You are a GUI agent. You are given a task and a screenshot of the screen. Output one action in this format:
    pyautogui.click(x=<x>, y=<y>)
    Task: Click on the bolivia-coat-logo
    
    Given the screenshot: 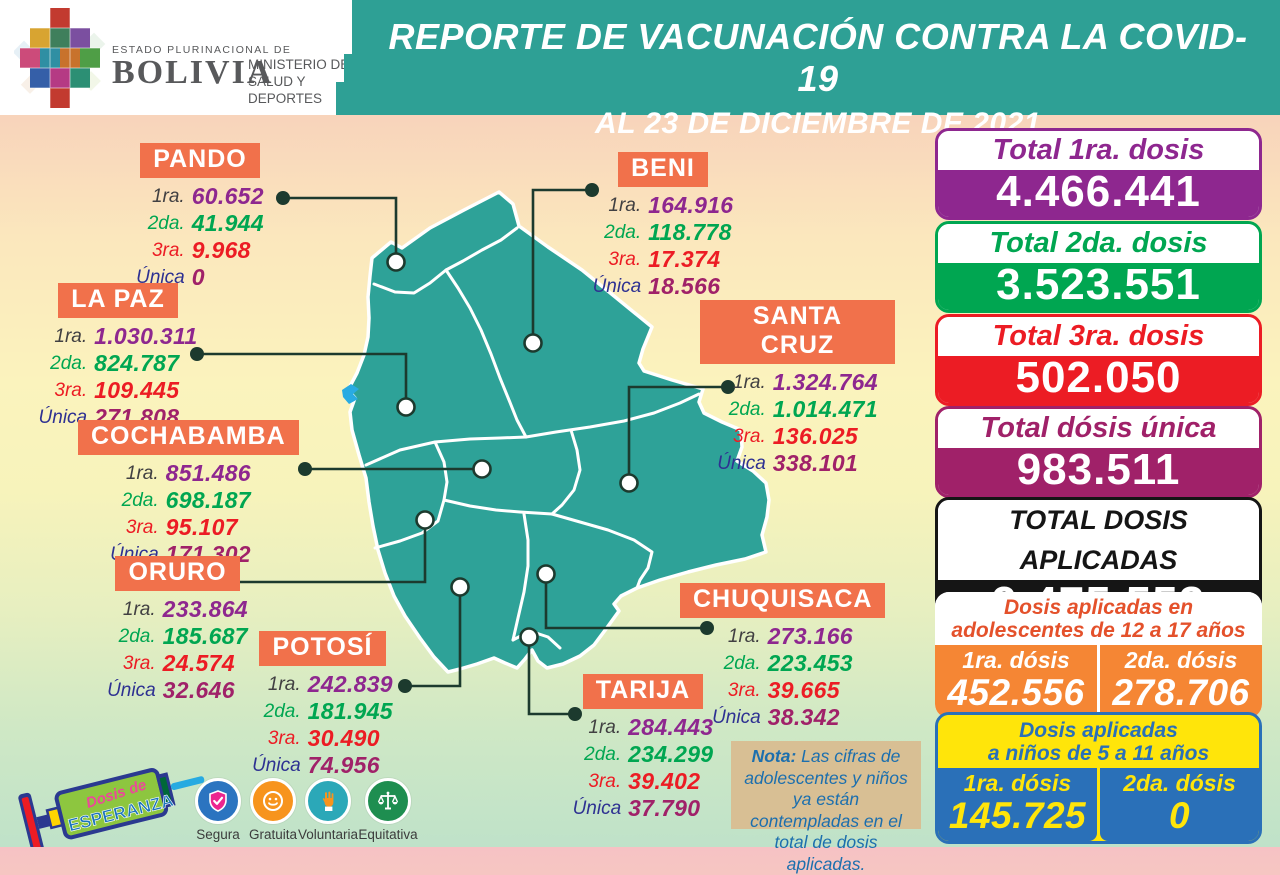 What is the action you would take?
    pyautogui.click(x=60, y=58)
    